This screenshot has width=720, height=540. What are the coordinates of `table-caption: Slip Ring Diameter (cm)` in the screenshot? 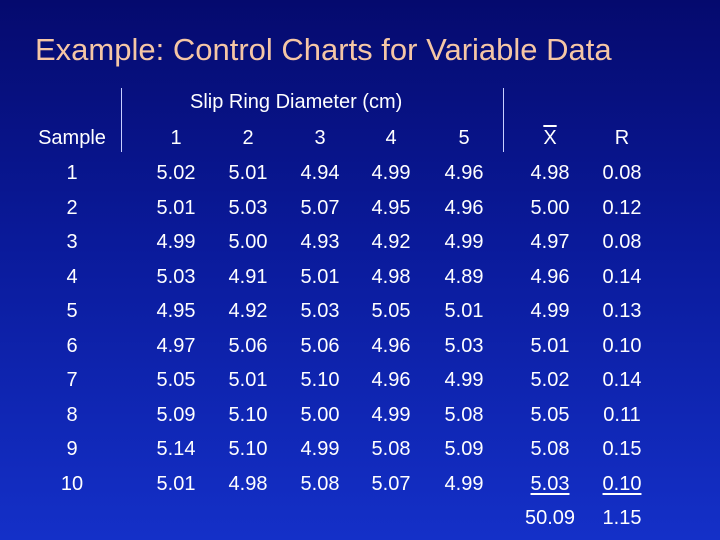 It's located at (296, 102).